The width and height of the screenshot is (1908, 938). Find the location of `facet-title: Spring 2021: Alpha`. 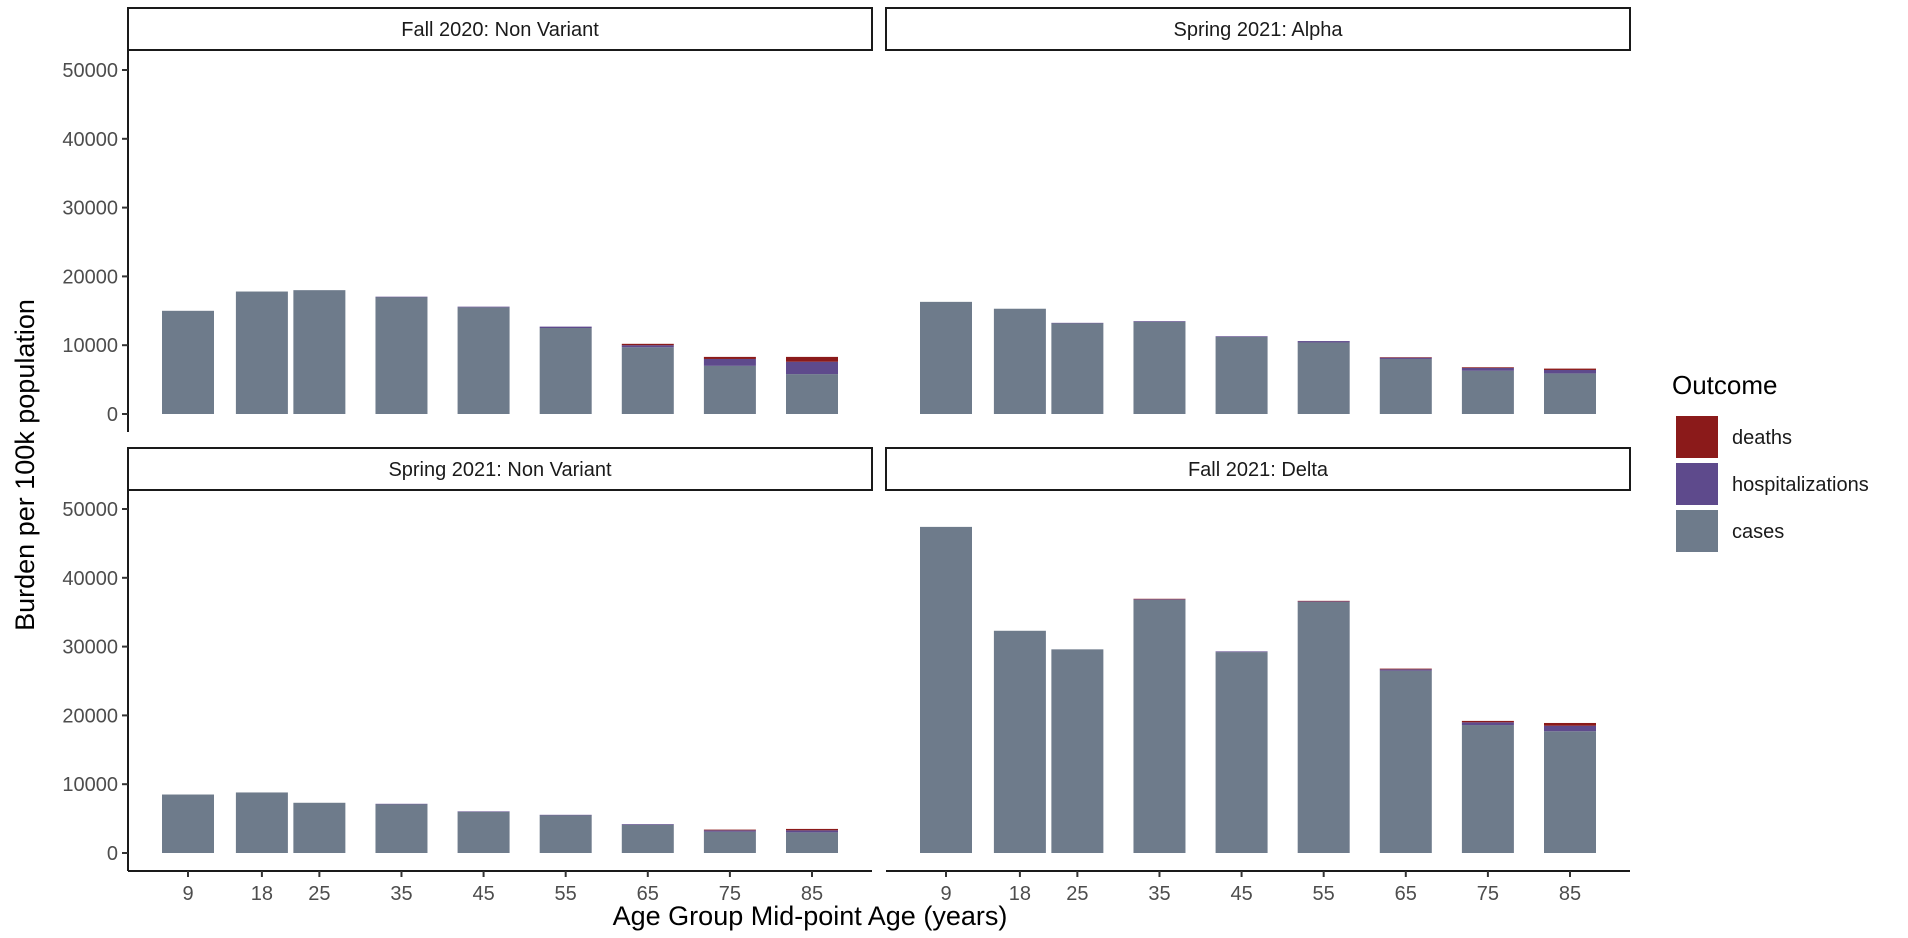

facet-title: Spring 2021: Alpha is located at coordinates (1258, 30).